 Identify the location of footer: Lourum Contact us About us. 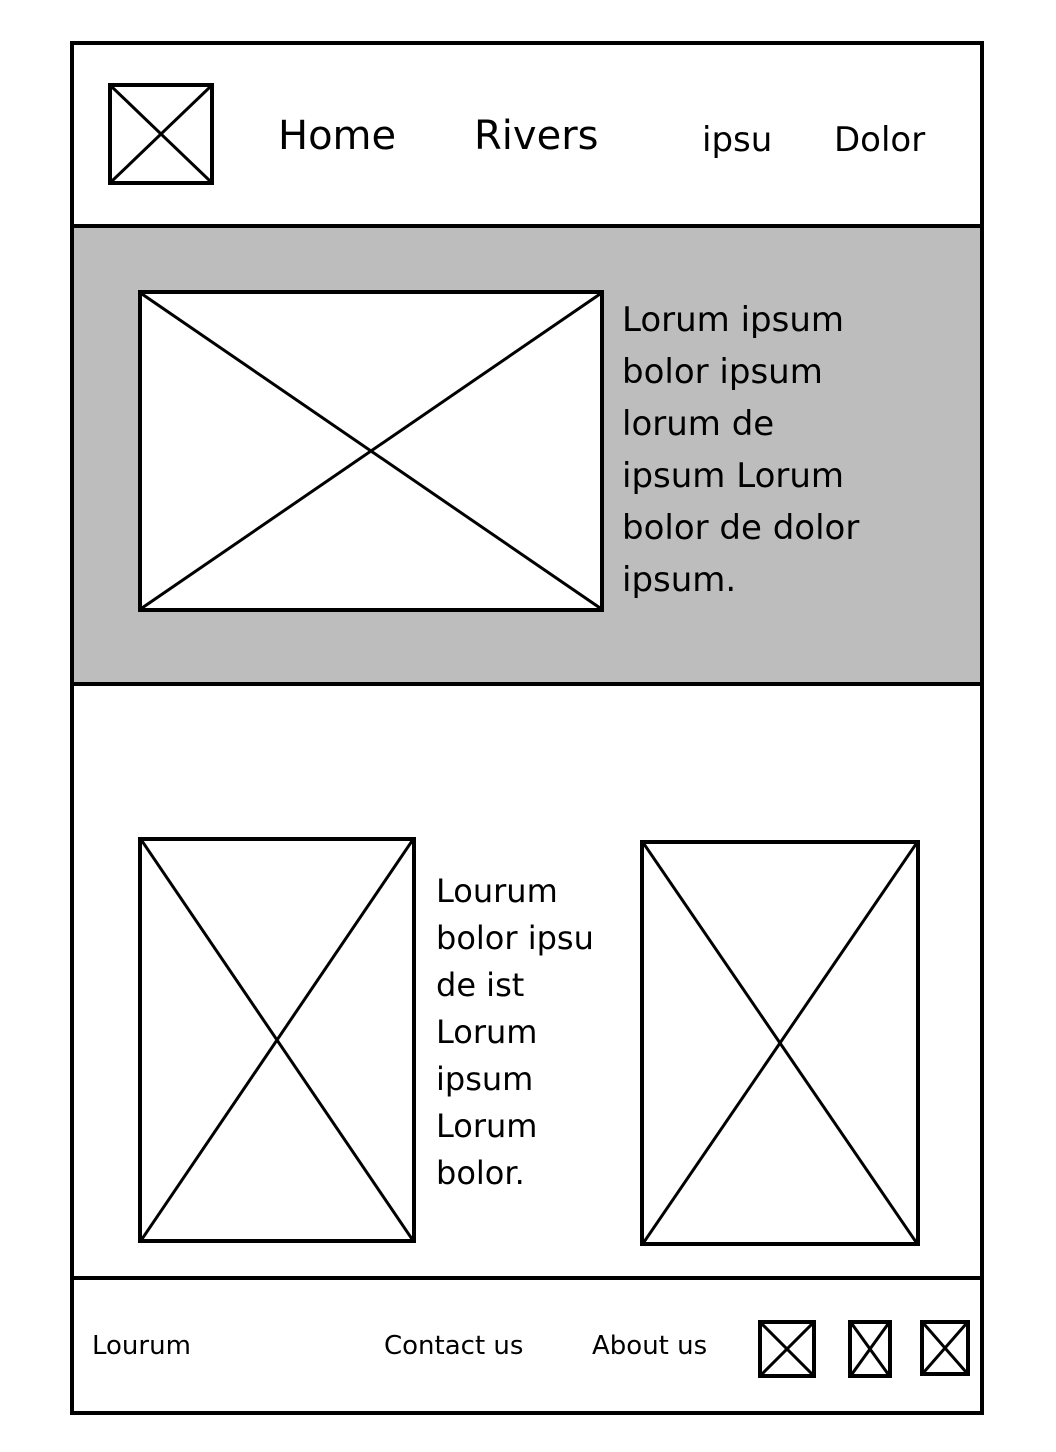
(527, 1343).